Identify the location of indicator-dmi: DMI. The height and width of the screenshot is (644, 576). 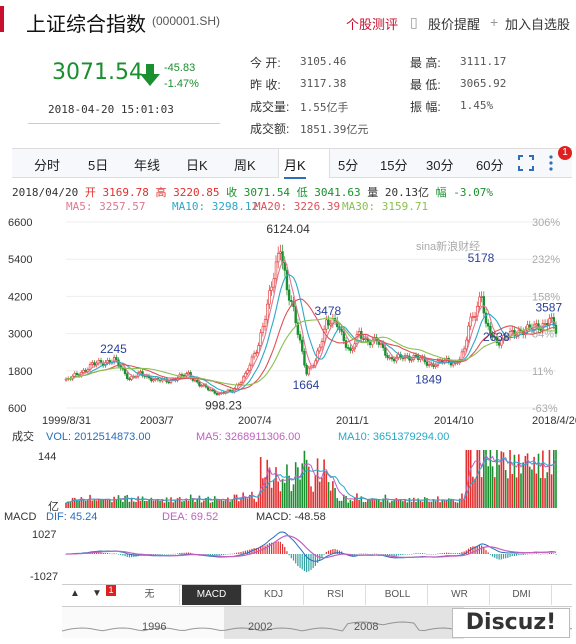
(522, 595).